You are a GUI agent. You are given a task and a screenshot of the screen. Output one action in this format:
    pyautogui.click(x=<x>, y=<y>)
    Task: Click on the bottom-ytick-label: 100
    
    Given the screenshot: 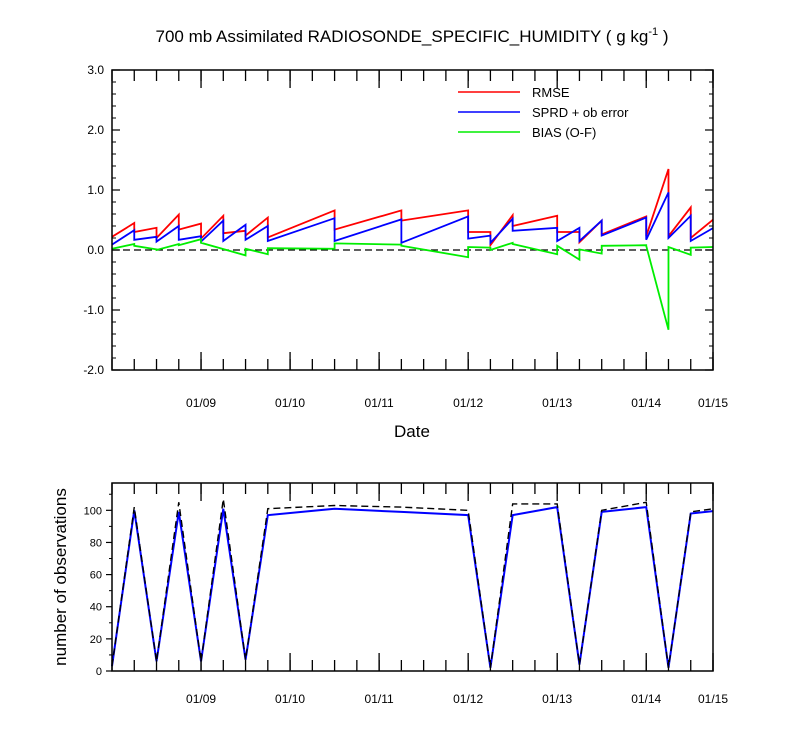 What is the action you would take?
    pyautogui.click(x=93, y=511)
    